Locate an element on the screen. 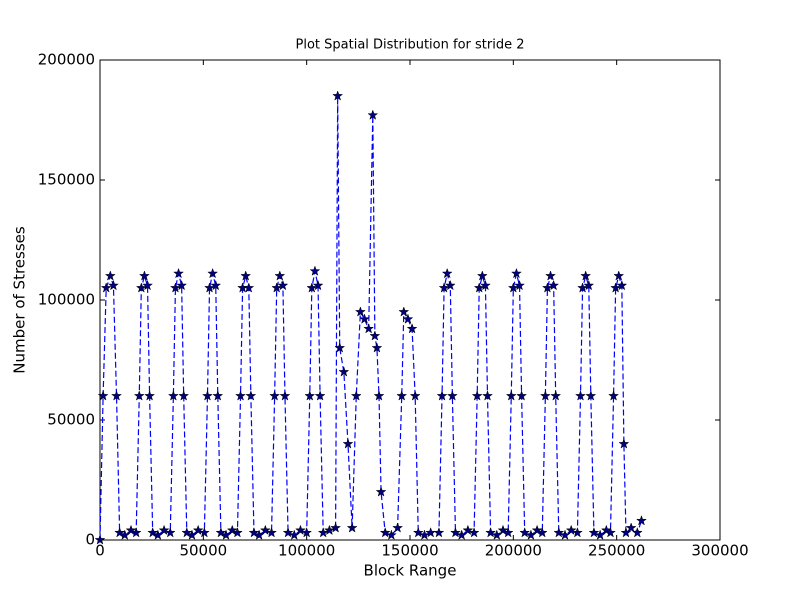 The width and height of the screenshot is (800, 600). x-tick-label: 150000 is located at coordinates (409, 551).